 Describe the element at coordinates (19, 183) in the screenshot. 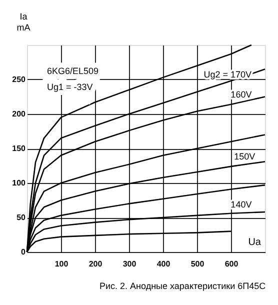

I see `y-tick-label: 100` at that location.